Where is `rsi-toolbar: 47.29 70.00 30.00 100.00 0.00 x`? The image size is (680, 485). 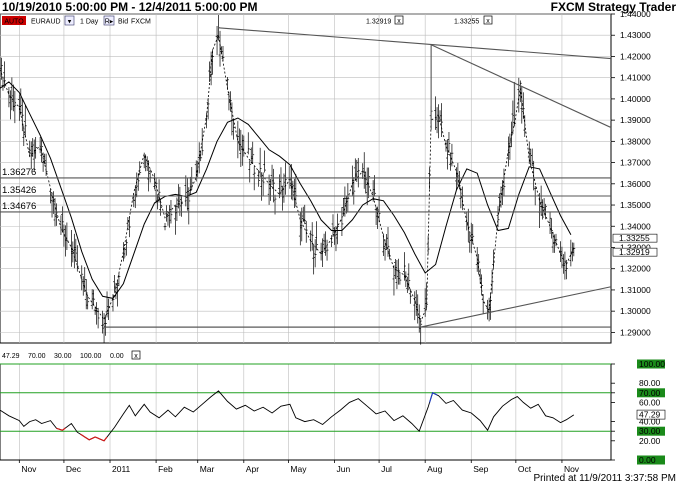 rsi-toolbar: 47.29 70.00 30.00 100.00 0.00 x is located at coordinates (71, 355).